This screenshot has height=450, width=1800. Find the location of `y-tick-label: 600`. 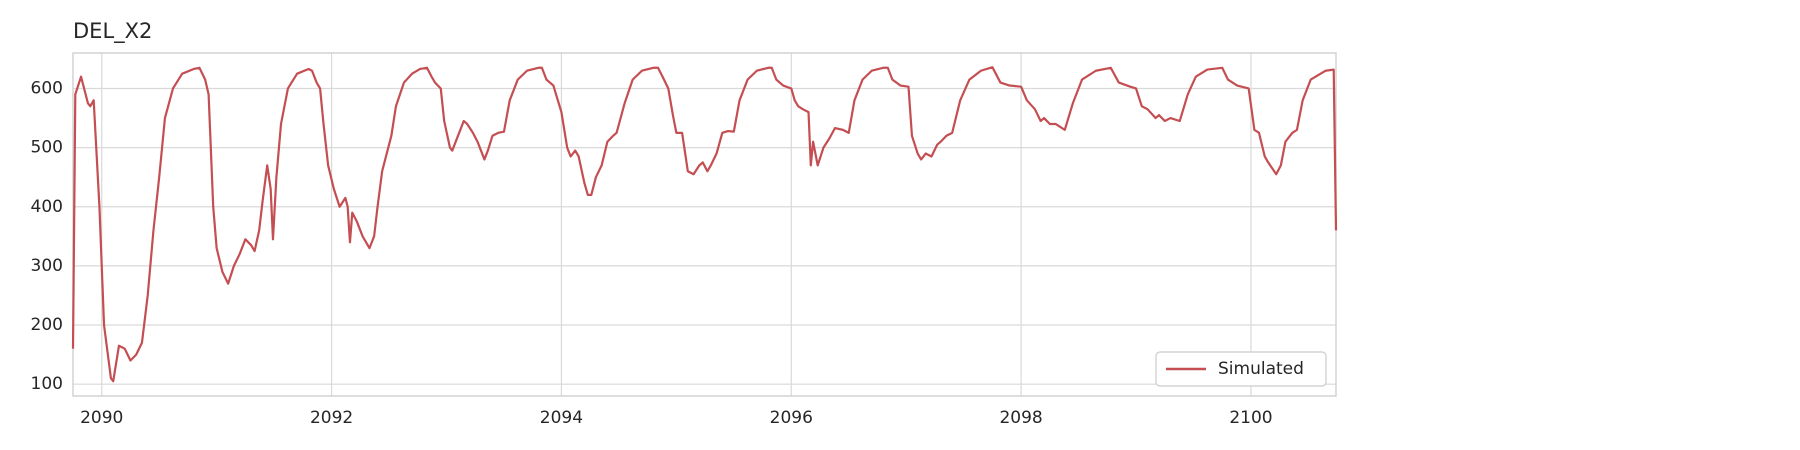

y-tick-label: 600 is located at coordinates (47, 88).